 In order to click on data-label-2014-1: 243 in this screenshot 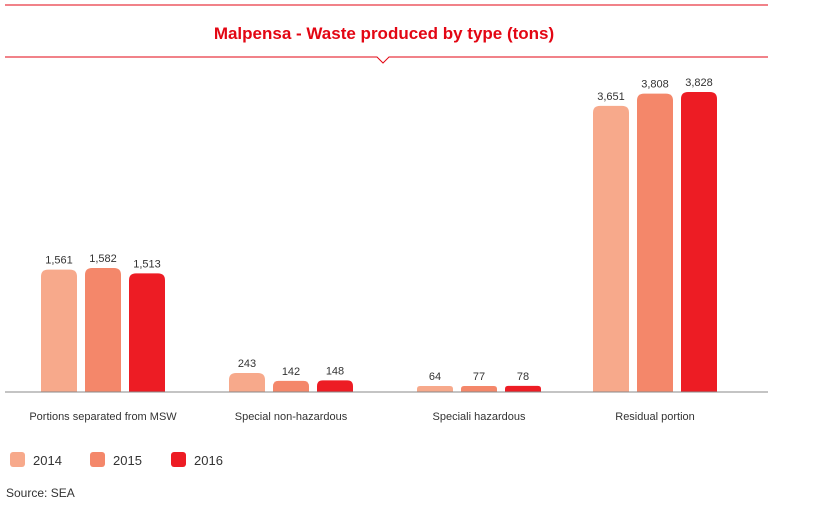, I will do `click(247, 364)`.